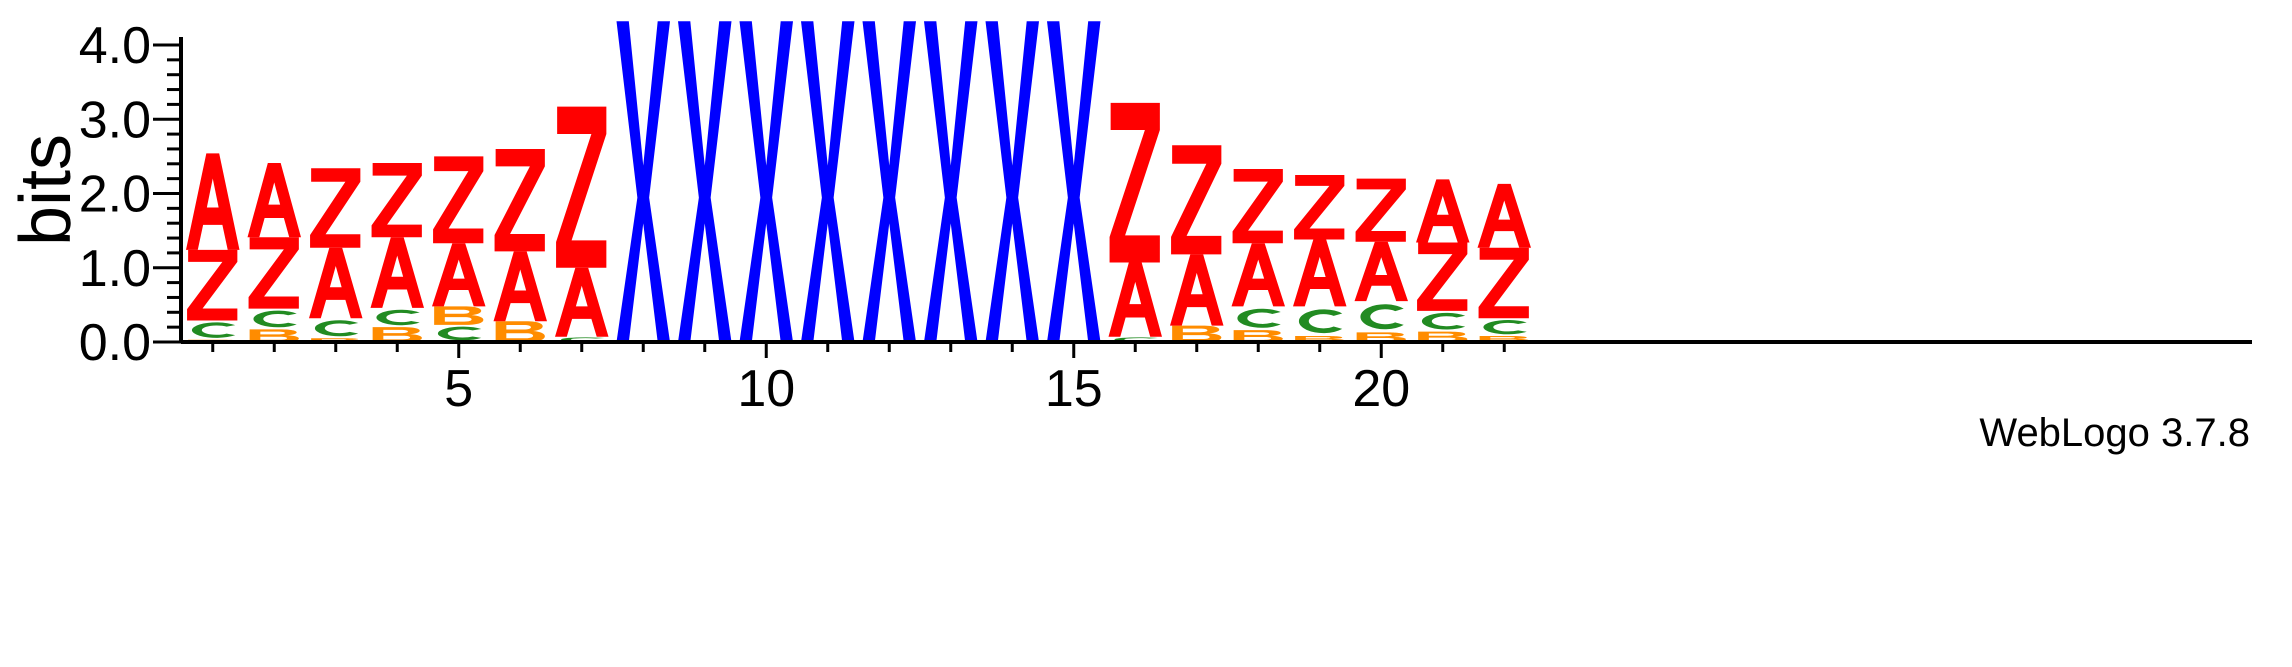 The image size is (2292, 667). What do you see at coordinates (2114, 433) in the screenshot?
I see `weblogo-credit: WebLogo 3.7.8` at bounding box center [2114, 433].